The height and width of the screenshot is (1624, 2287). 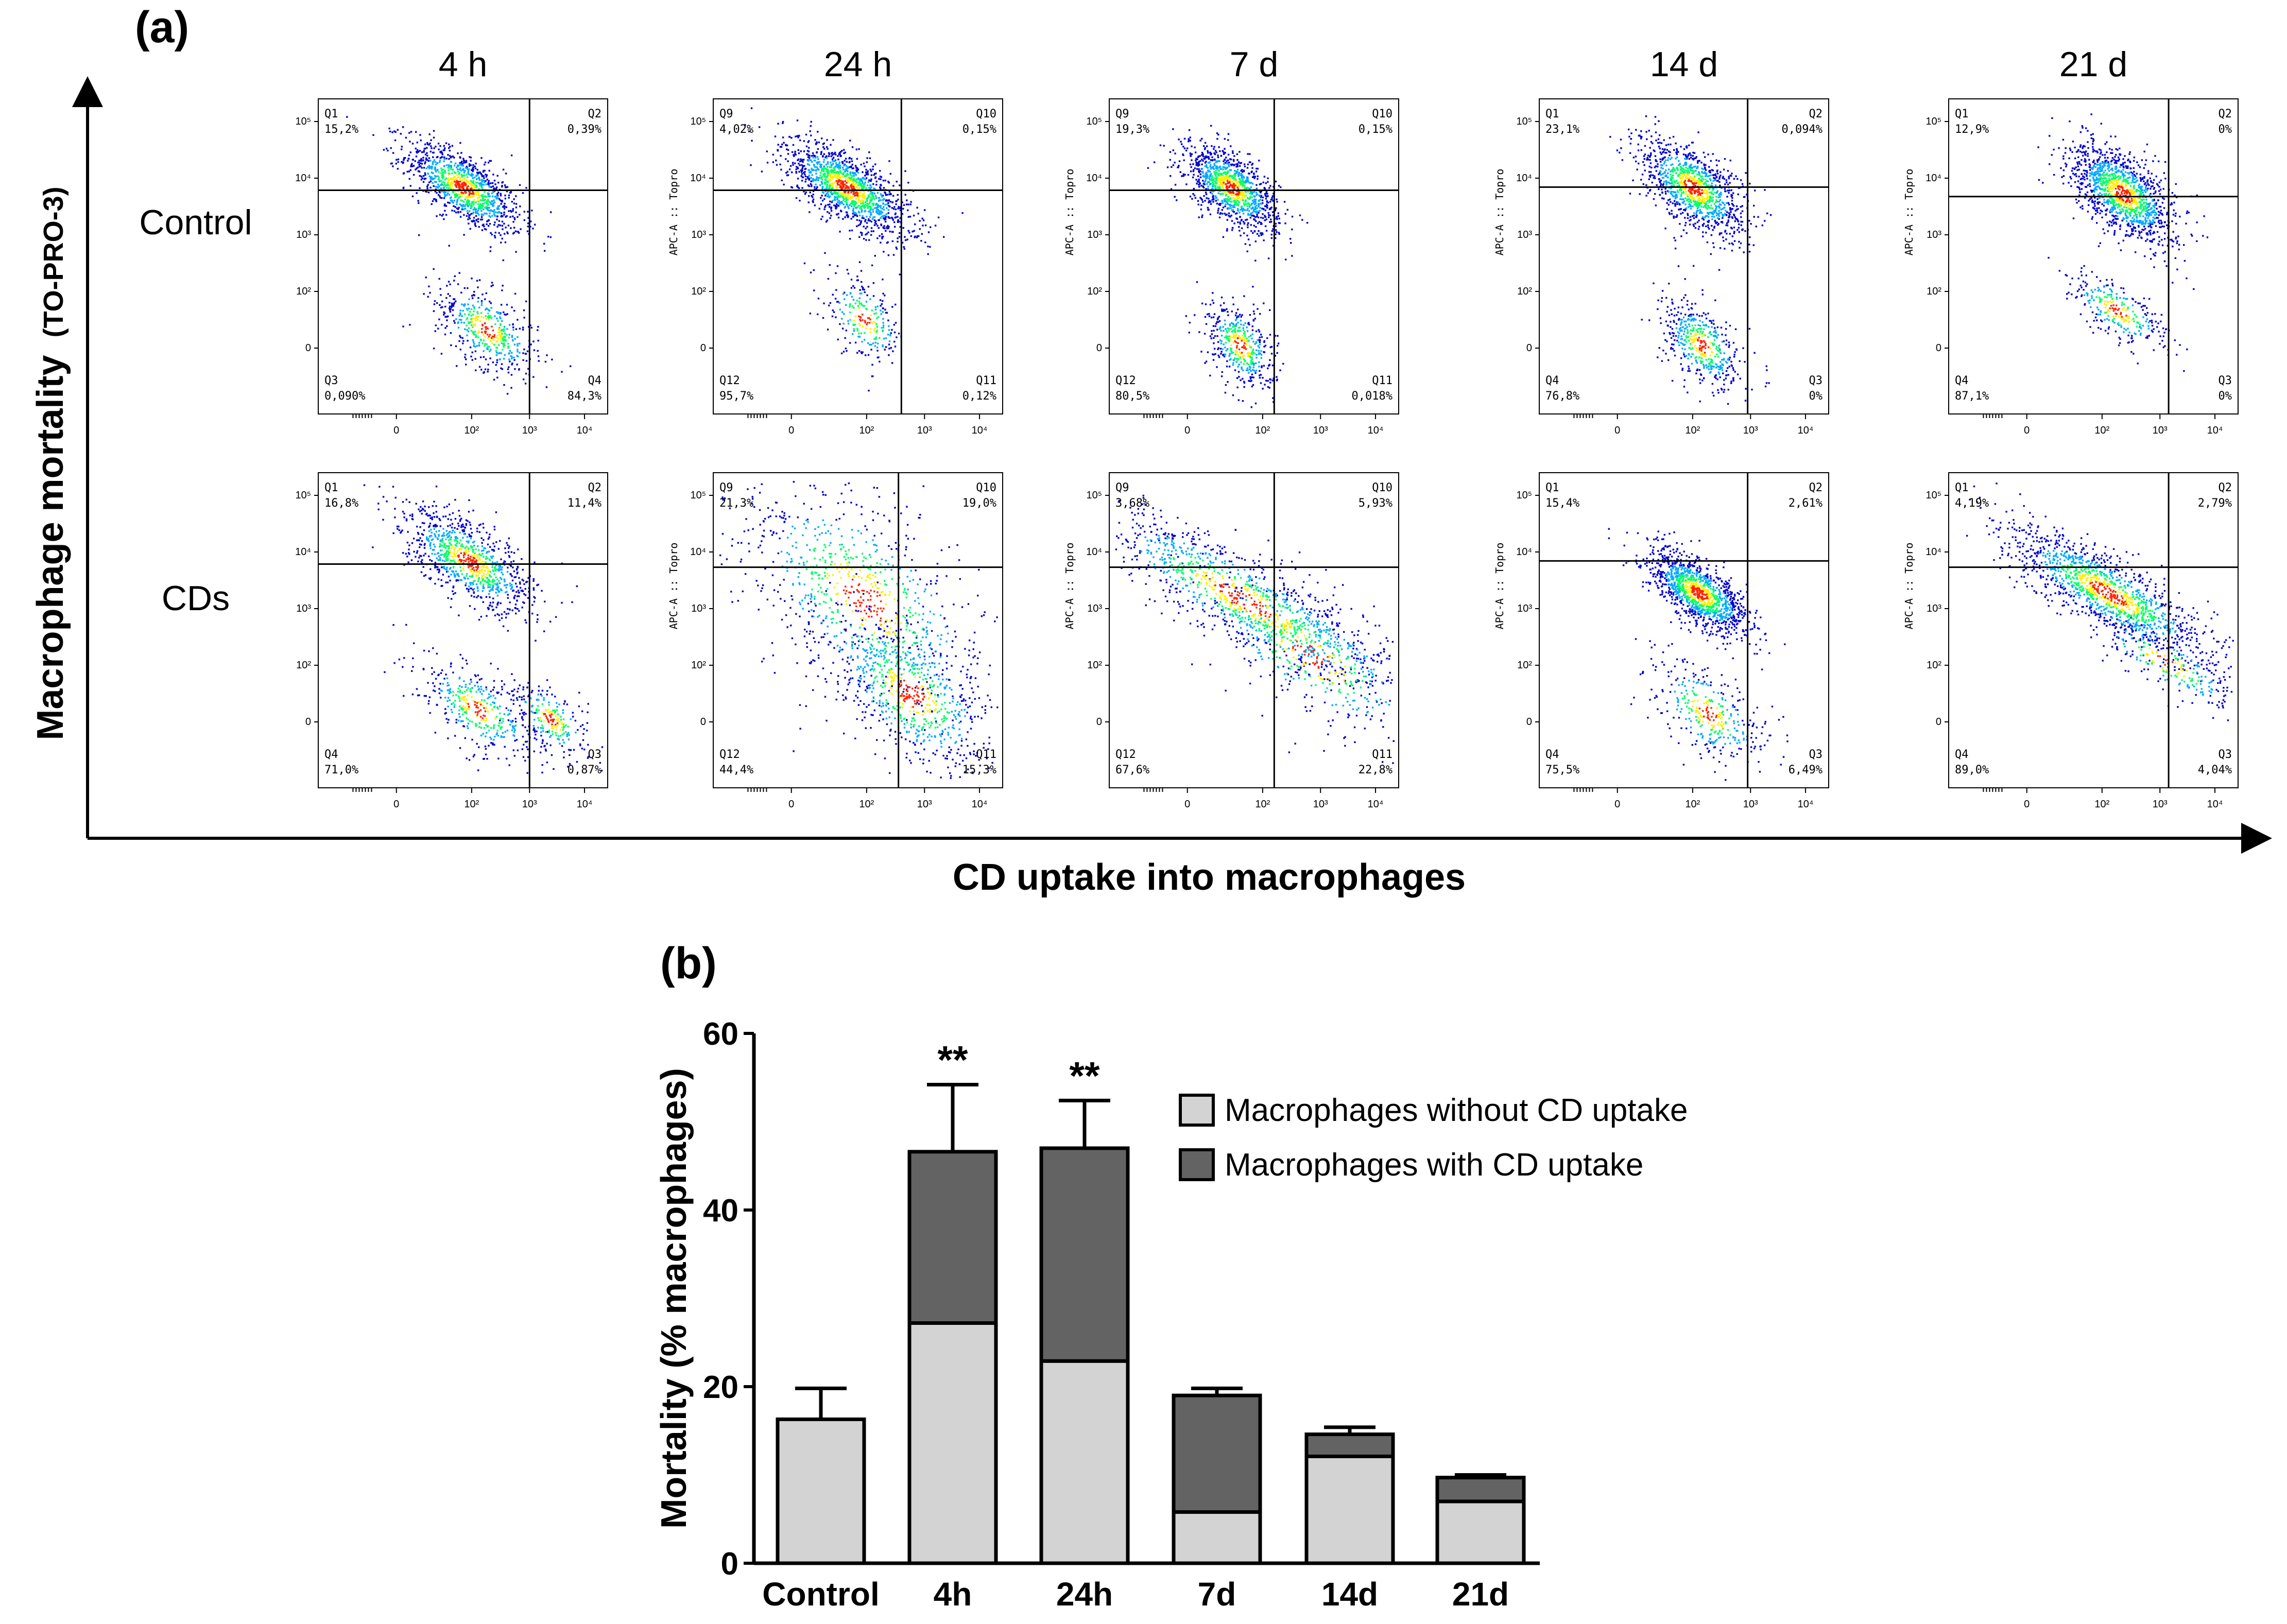 What do you see at coordinates (1375, 129) in the screenshot?
I see `quadrant-value: 0,15%` at bounding box center [1375, 129].